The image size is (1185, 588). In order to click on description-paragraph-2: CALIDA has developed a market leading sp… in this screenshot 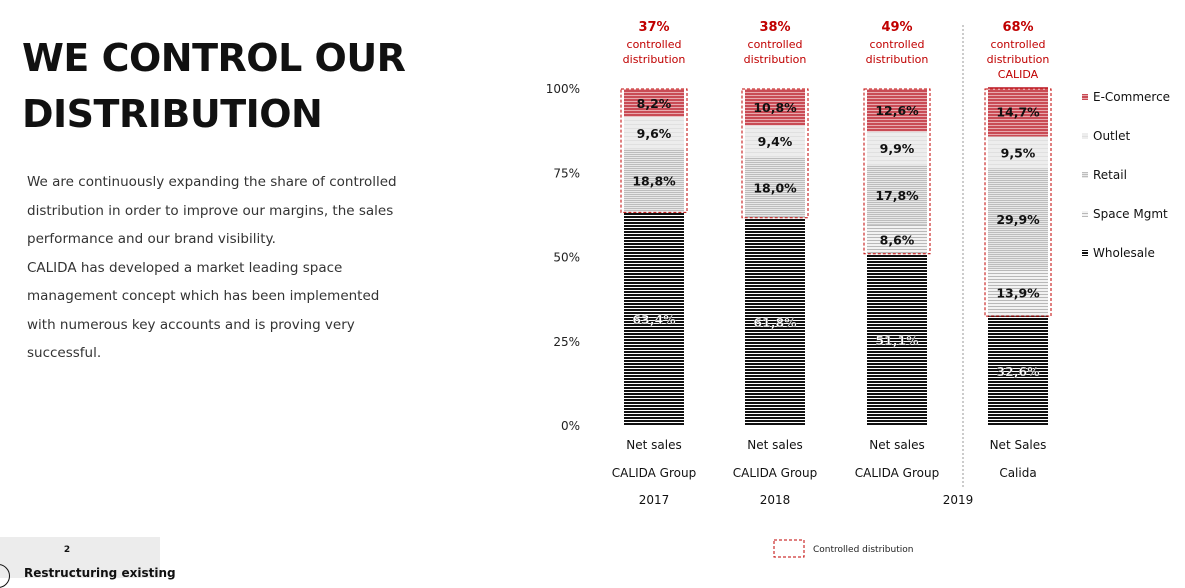, I will do `click(203, 310)`.